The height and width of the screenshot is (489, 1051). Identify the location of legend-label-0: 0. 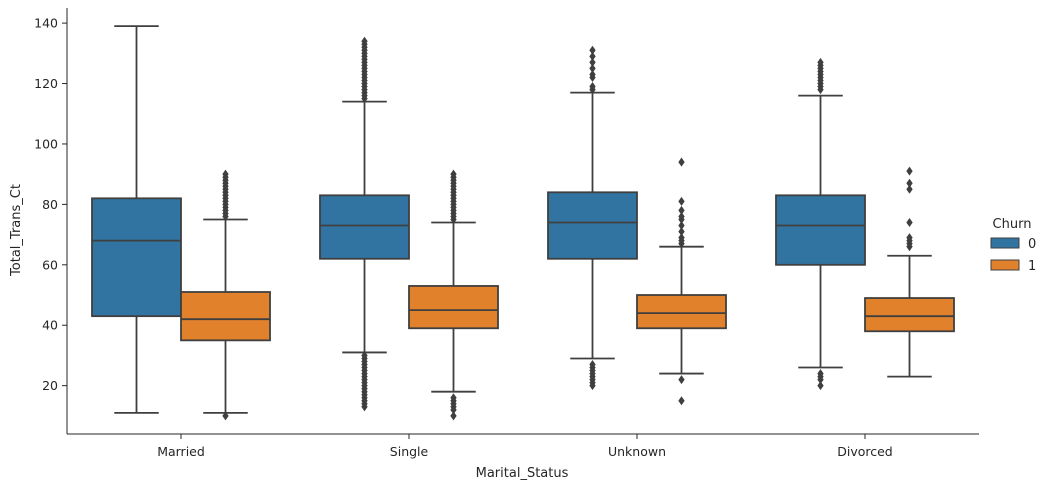
(1032, 244).